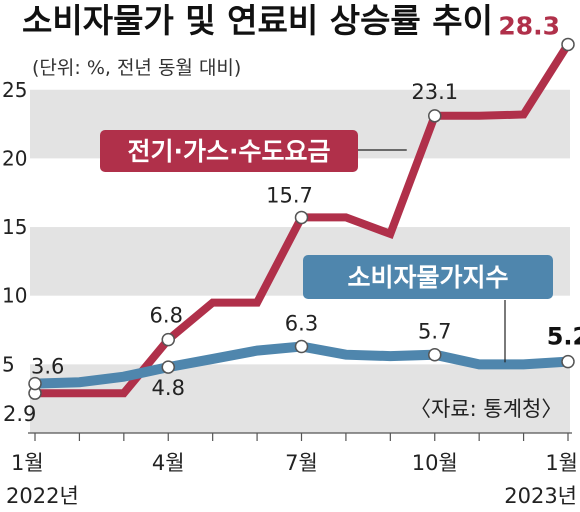  I want to click on data-label: 5.2, so click(563, 337).